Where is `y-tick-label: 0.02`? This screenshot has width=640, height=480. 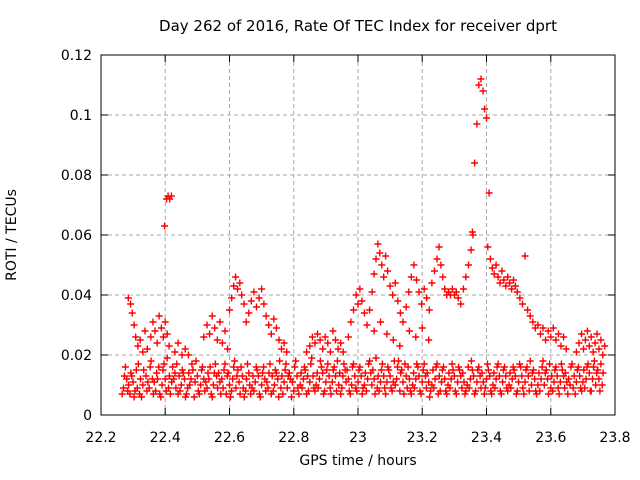 y-tick-label: 0.02 is located at coordinates (76, 356).